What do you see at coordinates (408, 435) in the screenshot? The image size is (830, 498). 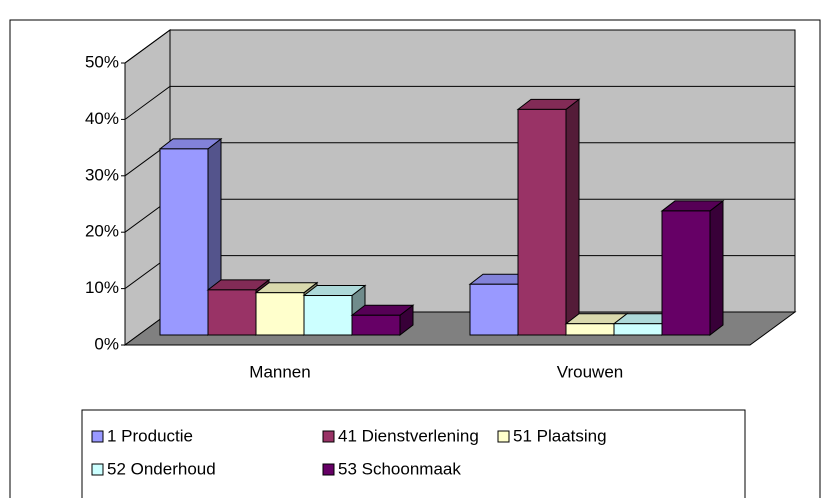 I see `legend-label: 41 Dienstverlening` at bounding box center [408, 435].